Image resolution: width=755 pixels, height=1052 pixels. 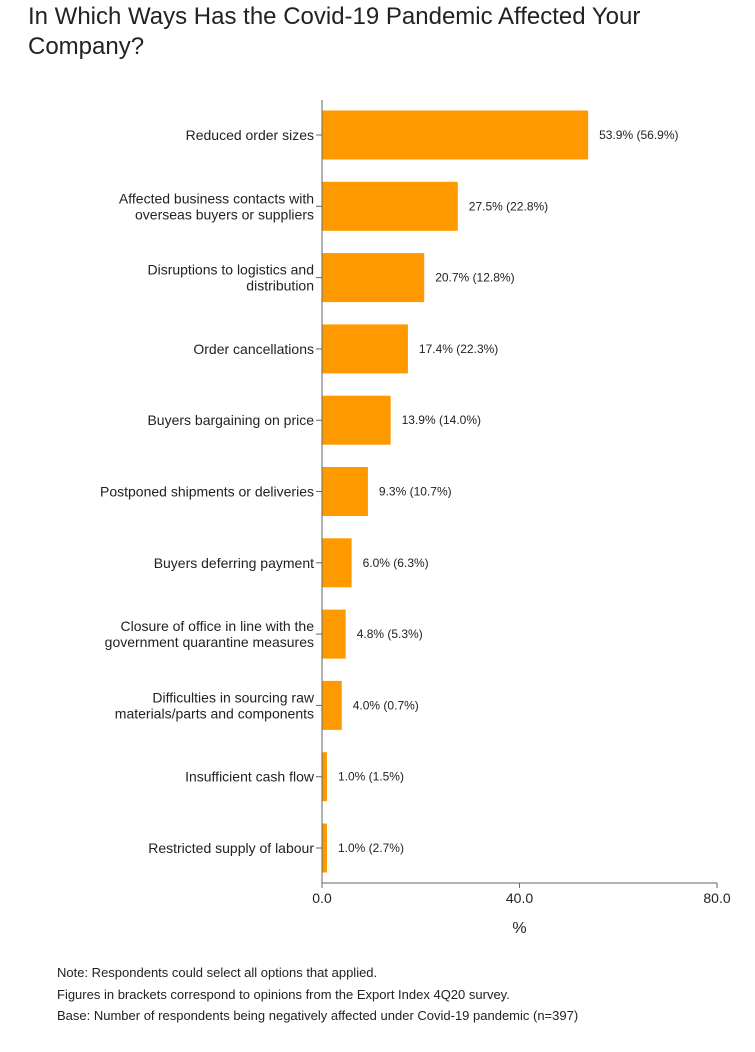 What do you see at coordinates (371, 777) in the screenshot?
I see `data-label: 1.0% (1.5%)` at bounding box center [371, 777].